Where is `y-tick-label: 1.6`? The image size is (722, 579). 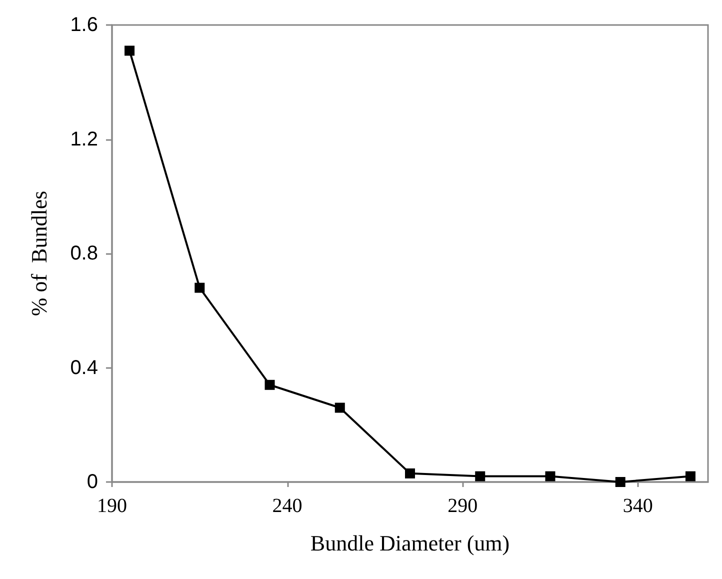
y-tick-label: 1.6 is located at coordinates (84, 25).